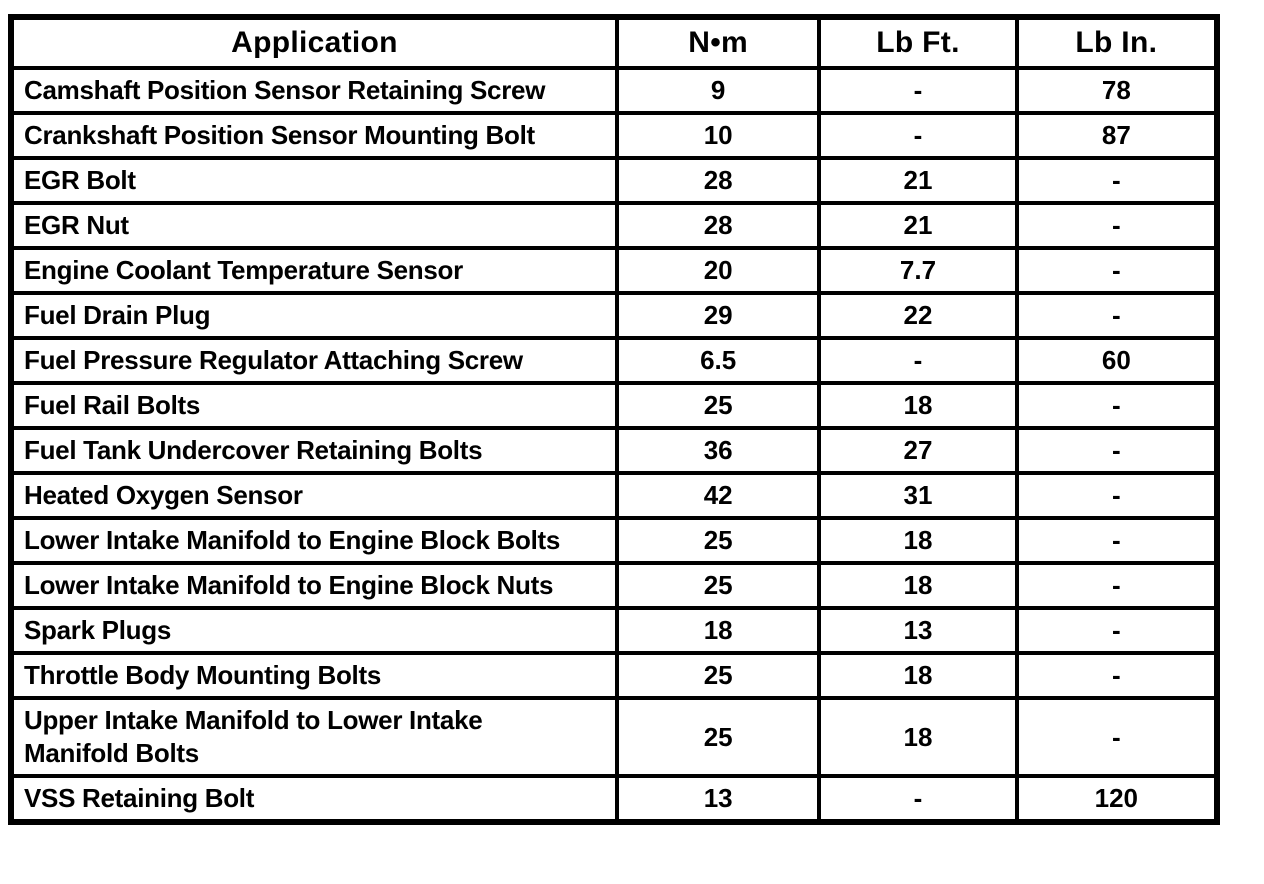  Describe the element at coordinates (314, 225) in the screenshot. I see `application-cell: EGR Nut` at that location.